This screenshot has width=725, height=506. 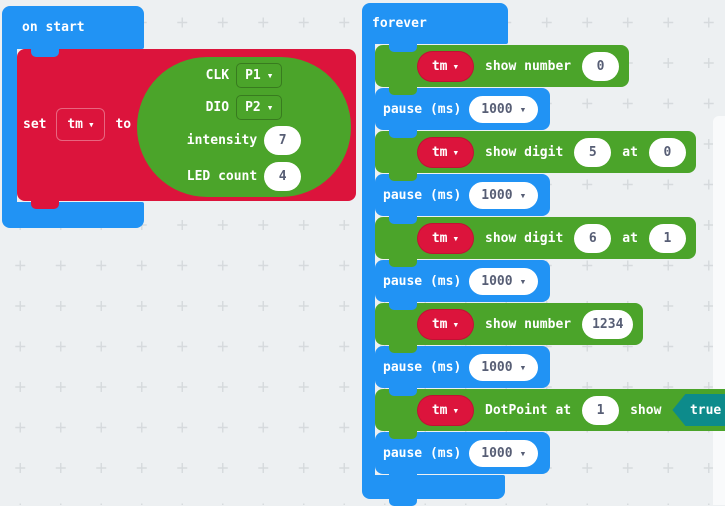 I want to click on dio-arg-row: DIO P2 ▾, so click(x=244, y=107).